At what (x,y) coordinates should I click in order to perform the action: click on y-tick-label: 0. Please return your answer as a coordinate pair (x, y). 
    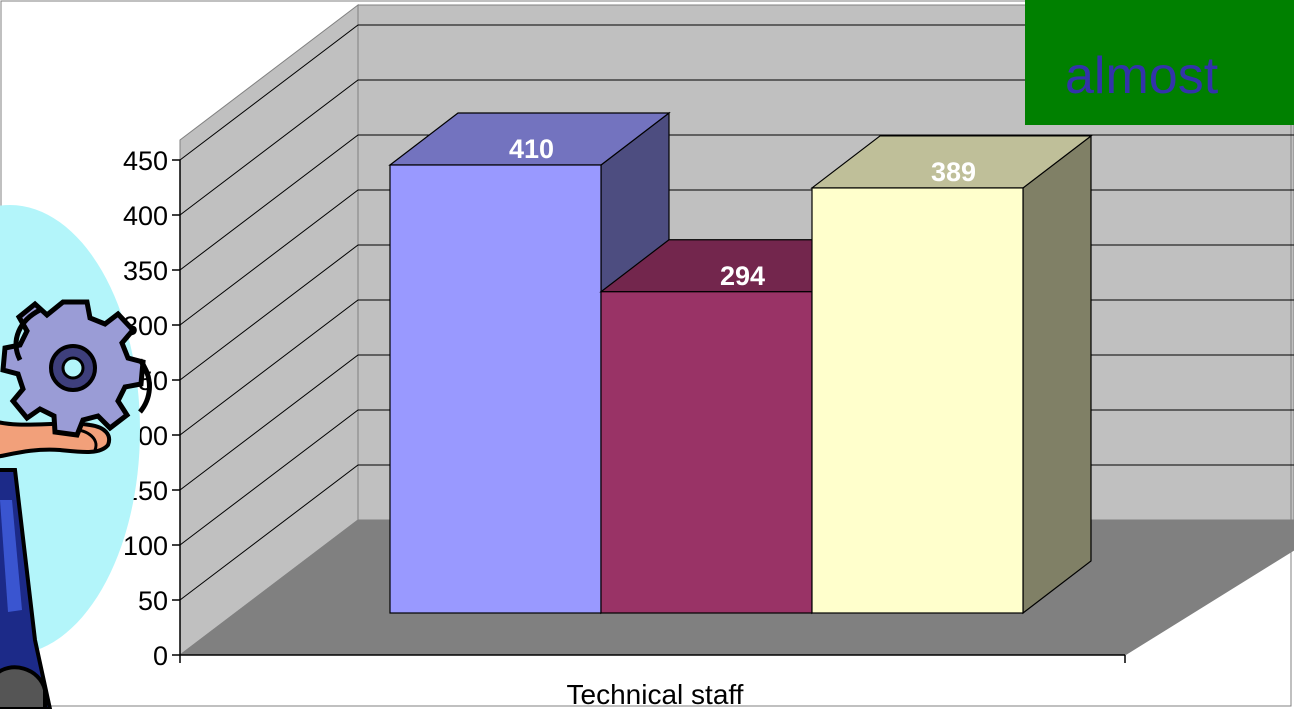
    Looking at the image, I should click on (160, 656).